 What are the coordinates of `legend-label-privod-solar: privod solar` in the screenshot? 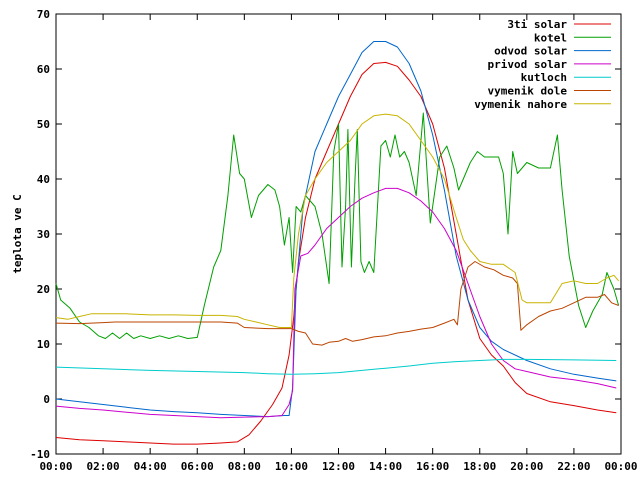 It's located at (528, 64).